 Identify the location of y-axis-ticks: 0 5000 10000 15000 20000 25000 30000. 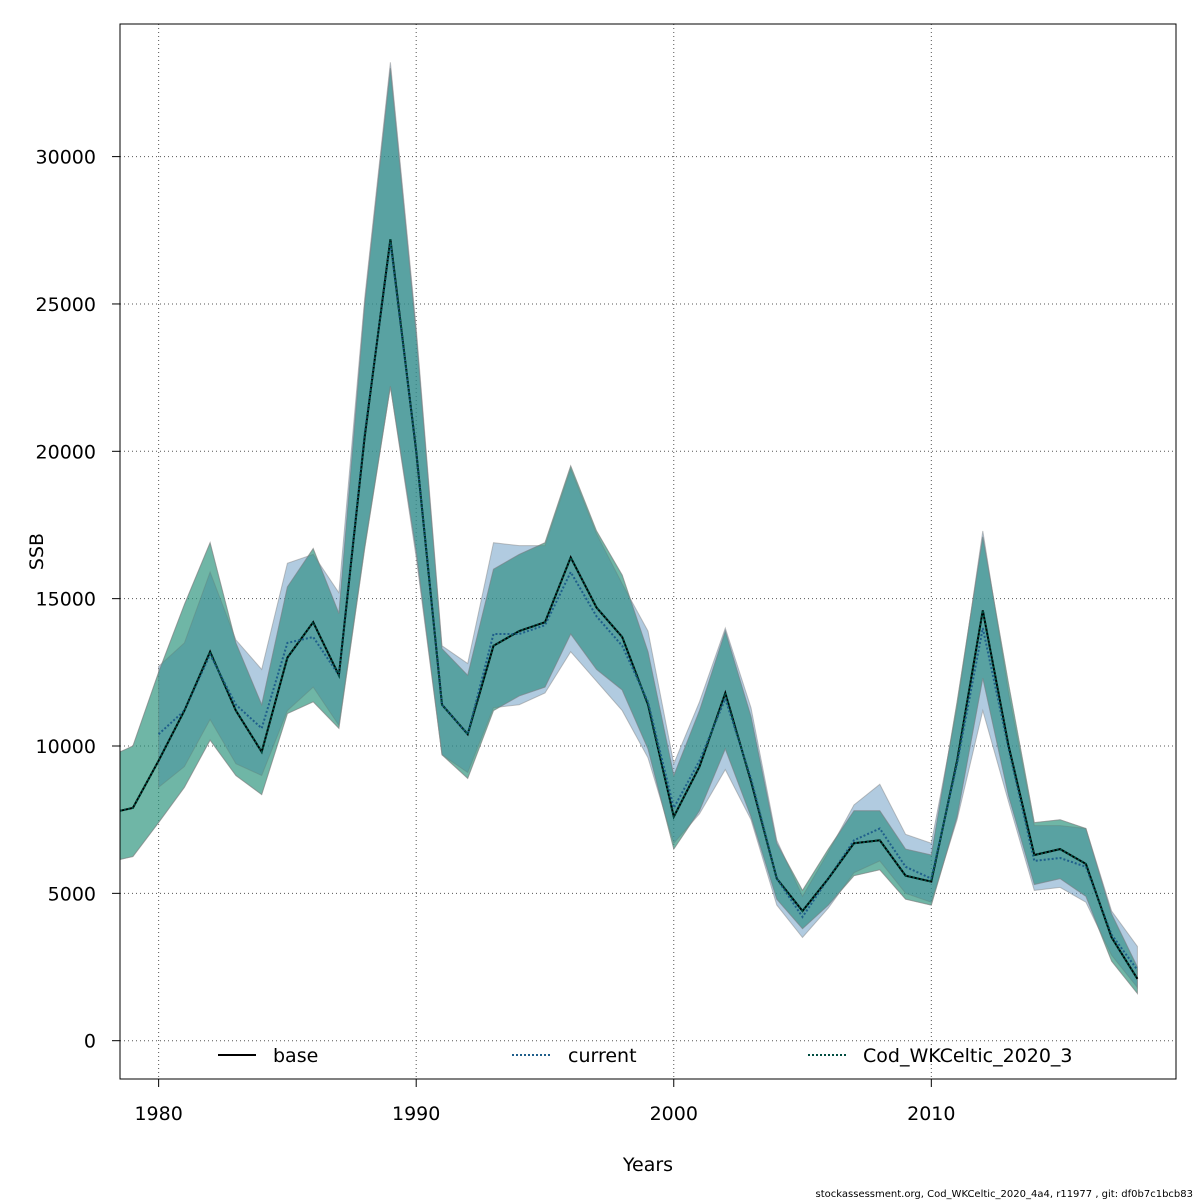
(78, 600).